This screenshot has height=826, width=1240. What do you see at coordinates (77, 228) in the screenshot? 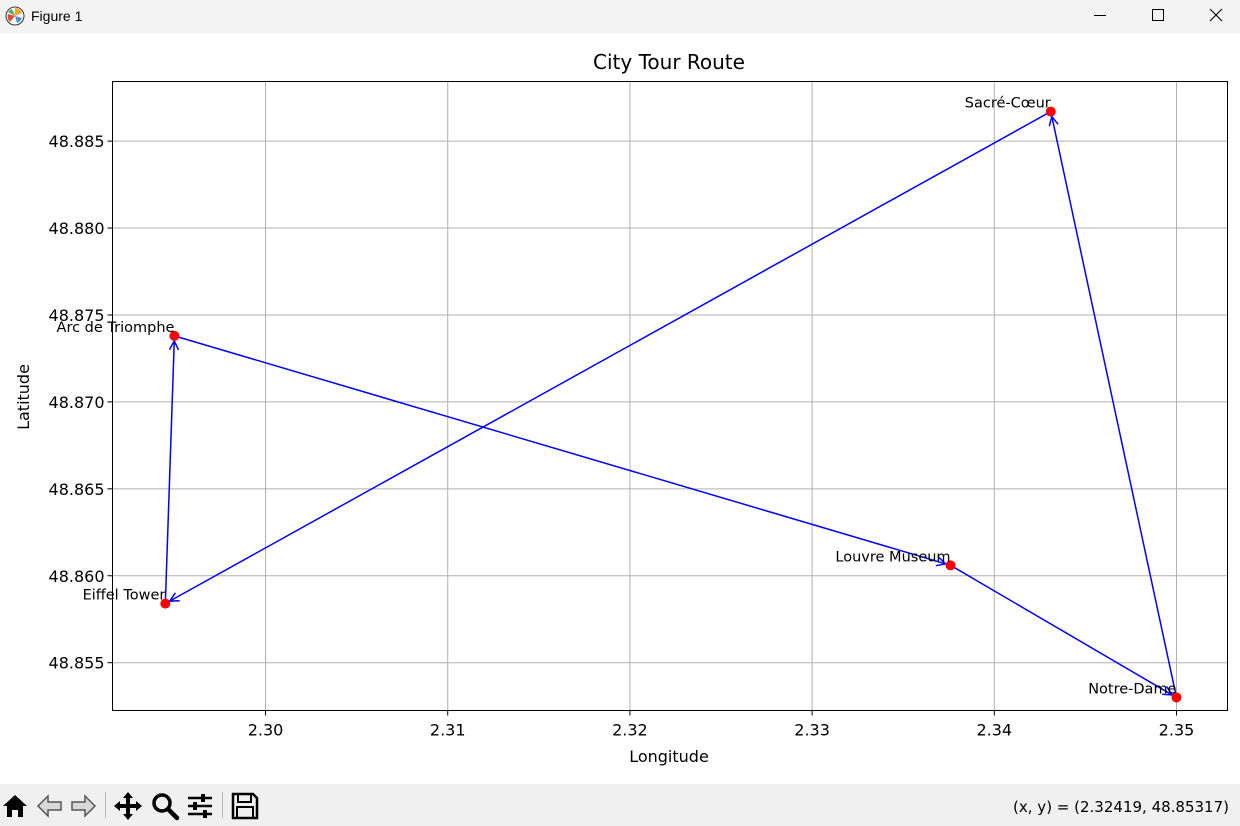
I see `y-tick-label: 48.880` at bounding box center [77, 228].